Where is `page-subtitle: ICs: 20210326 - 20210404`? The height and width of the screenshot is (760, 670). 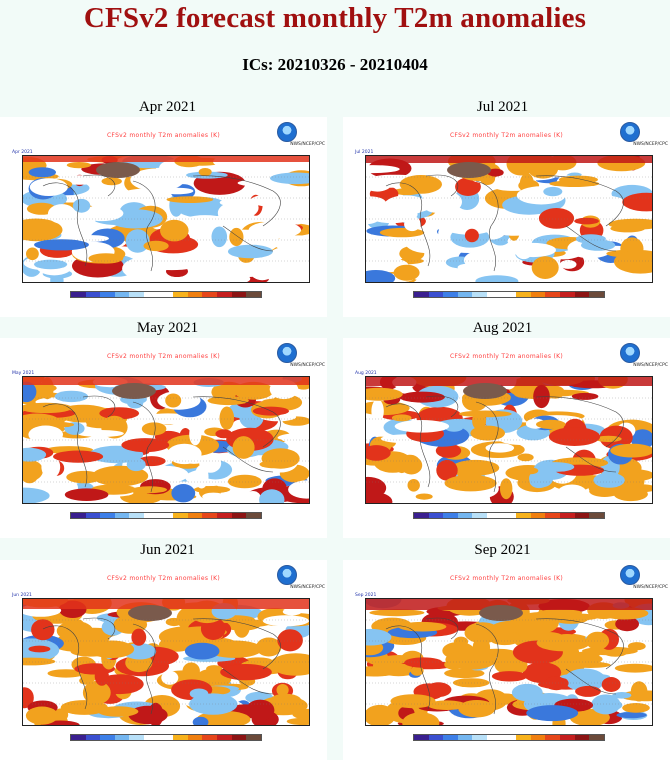 page-subtitle: ICs: 20210326 - 20210404 is located at coordinates (335, 64).